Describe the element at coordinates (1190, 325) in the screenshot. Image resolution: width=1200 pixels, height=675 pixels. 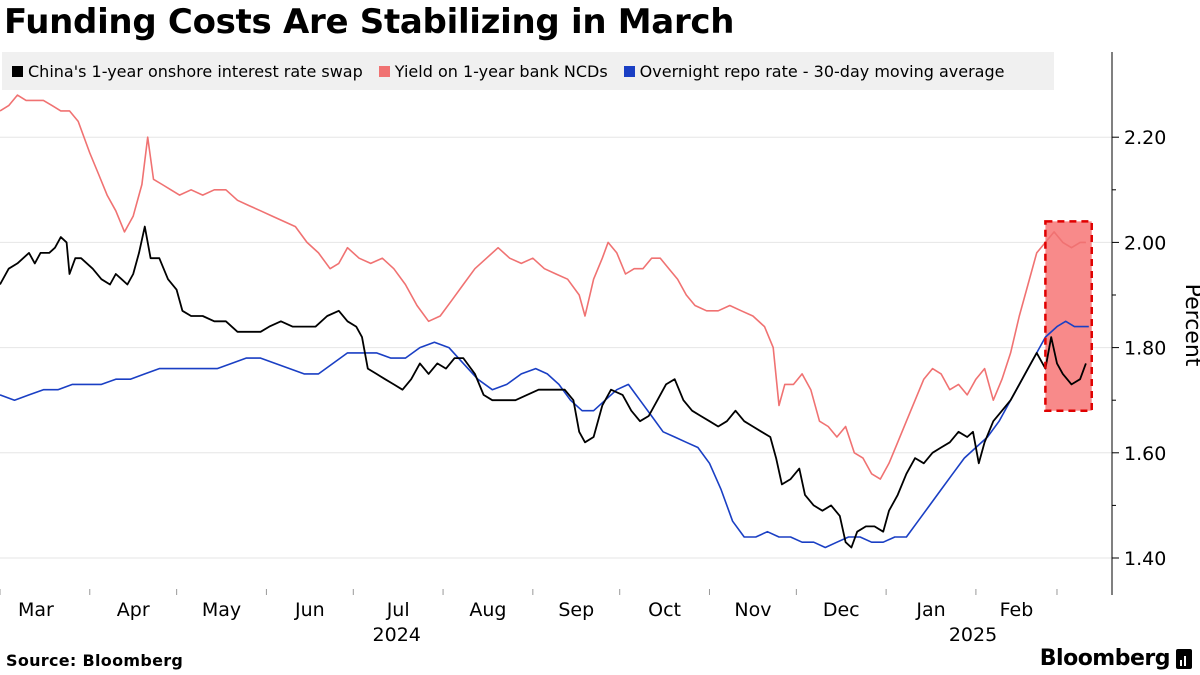
I see `y-axis-title: Percent` at that location.